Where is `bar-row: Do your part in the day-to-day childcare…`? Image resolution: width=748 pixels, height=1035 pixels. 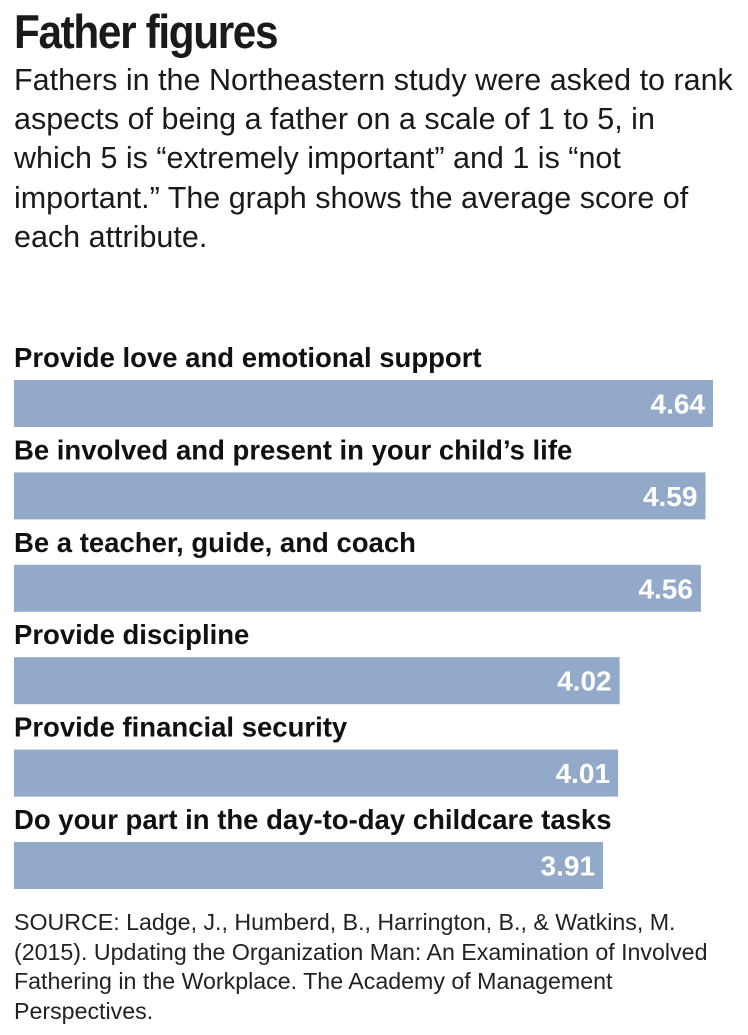
bar-row: Do your part in the day-to-day childcare… is located at coordinates (313, 846).